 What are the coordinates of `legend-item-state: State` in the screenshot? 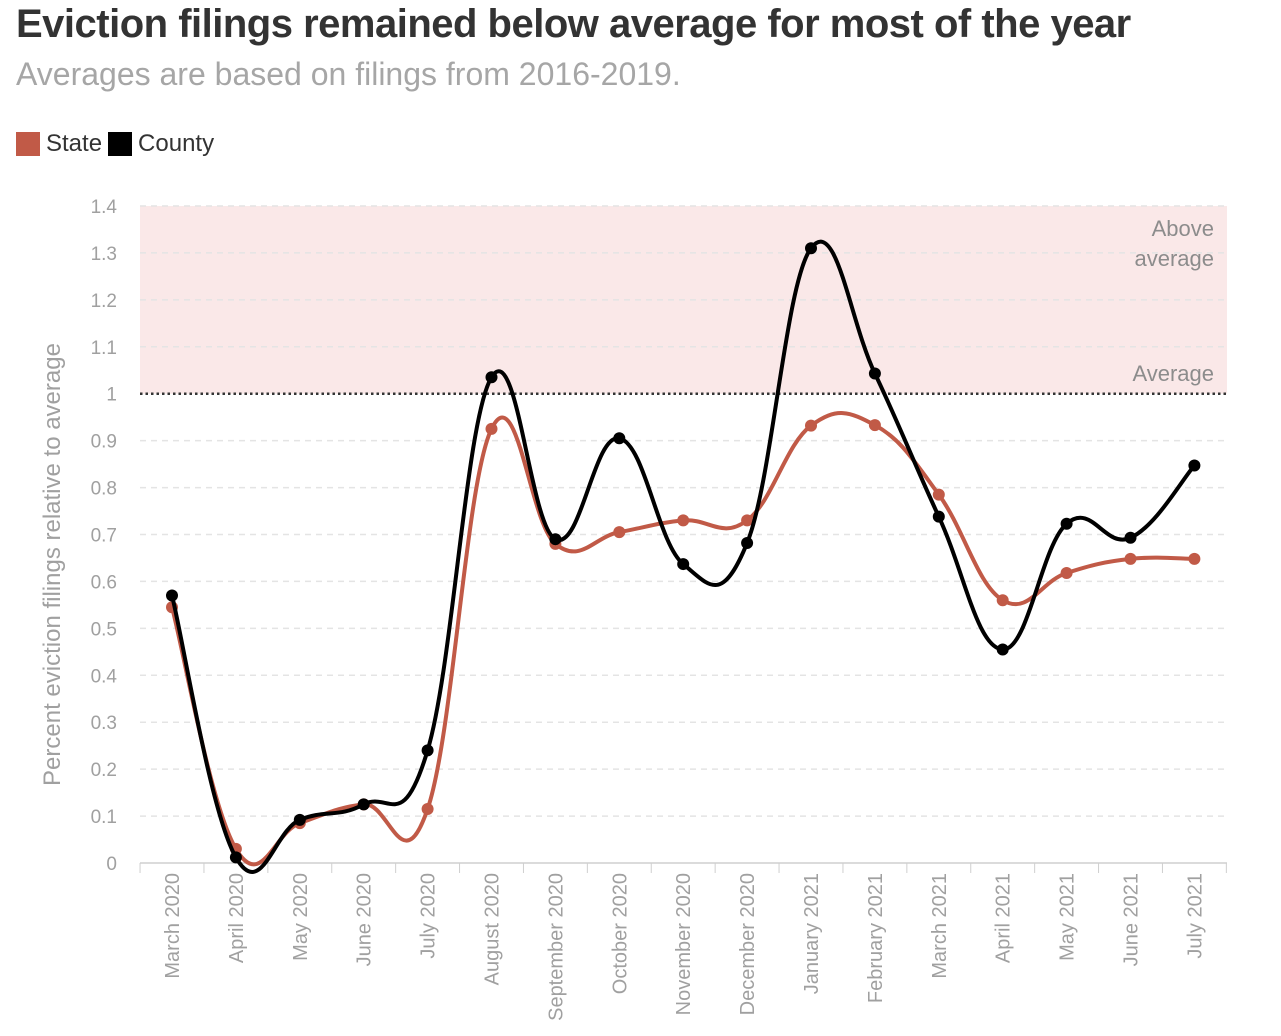 It's located at (59, 144).